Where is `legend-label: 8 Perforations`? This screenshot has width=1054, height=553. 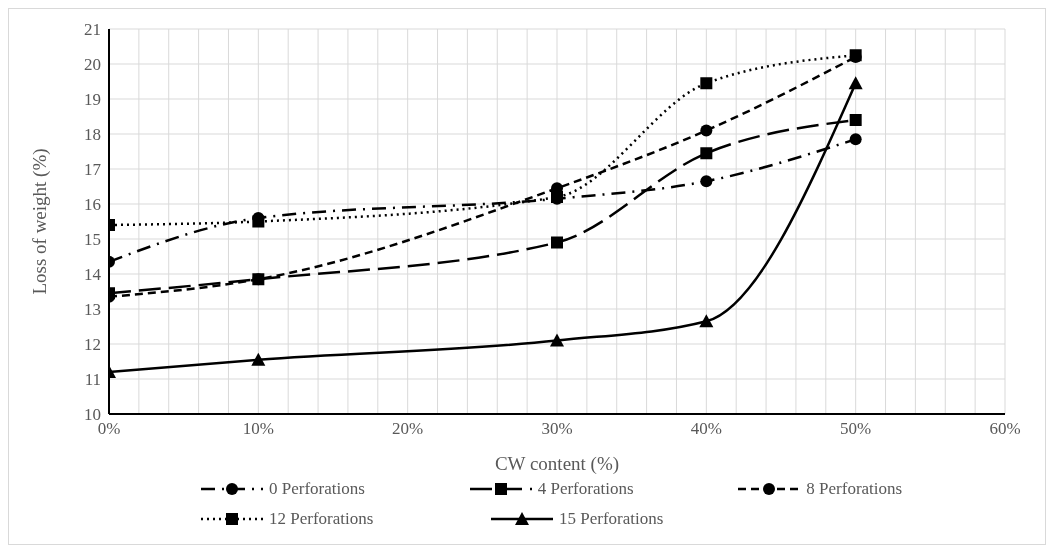 legend-label: 8 Perforations is located at coordinates (854, 489).